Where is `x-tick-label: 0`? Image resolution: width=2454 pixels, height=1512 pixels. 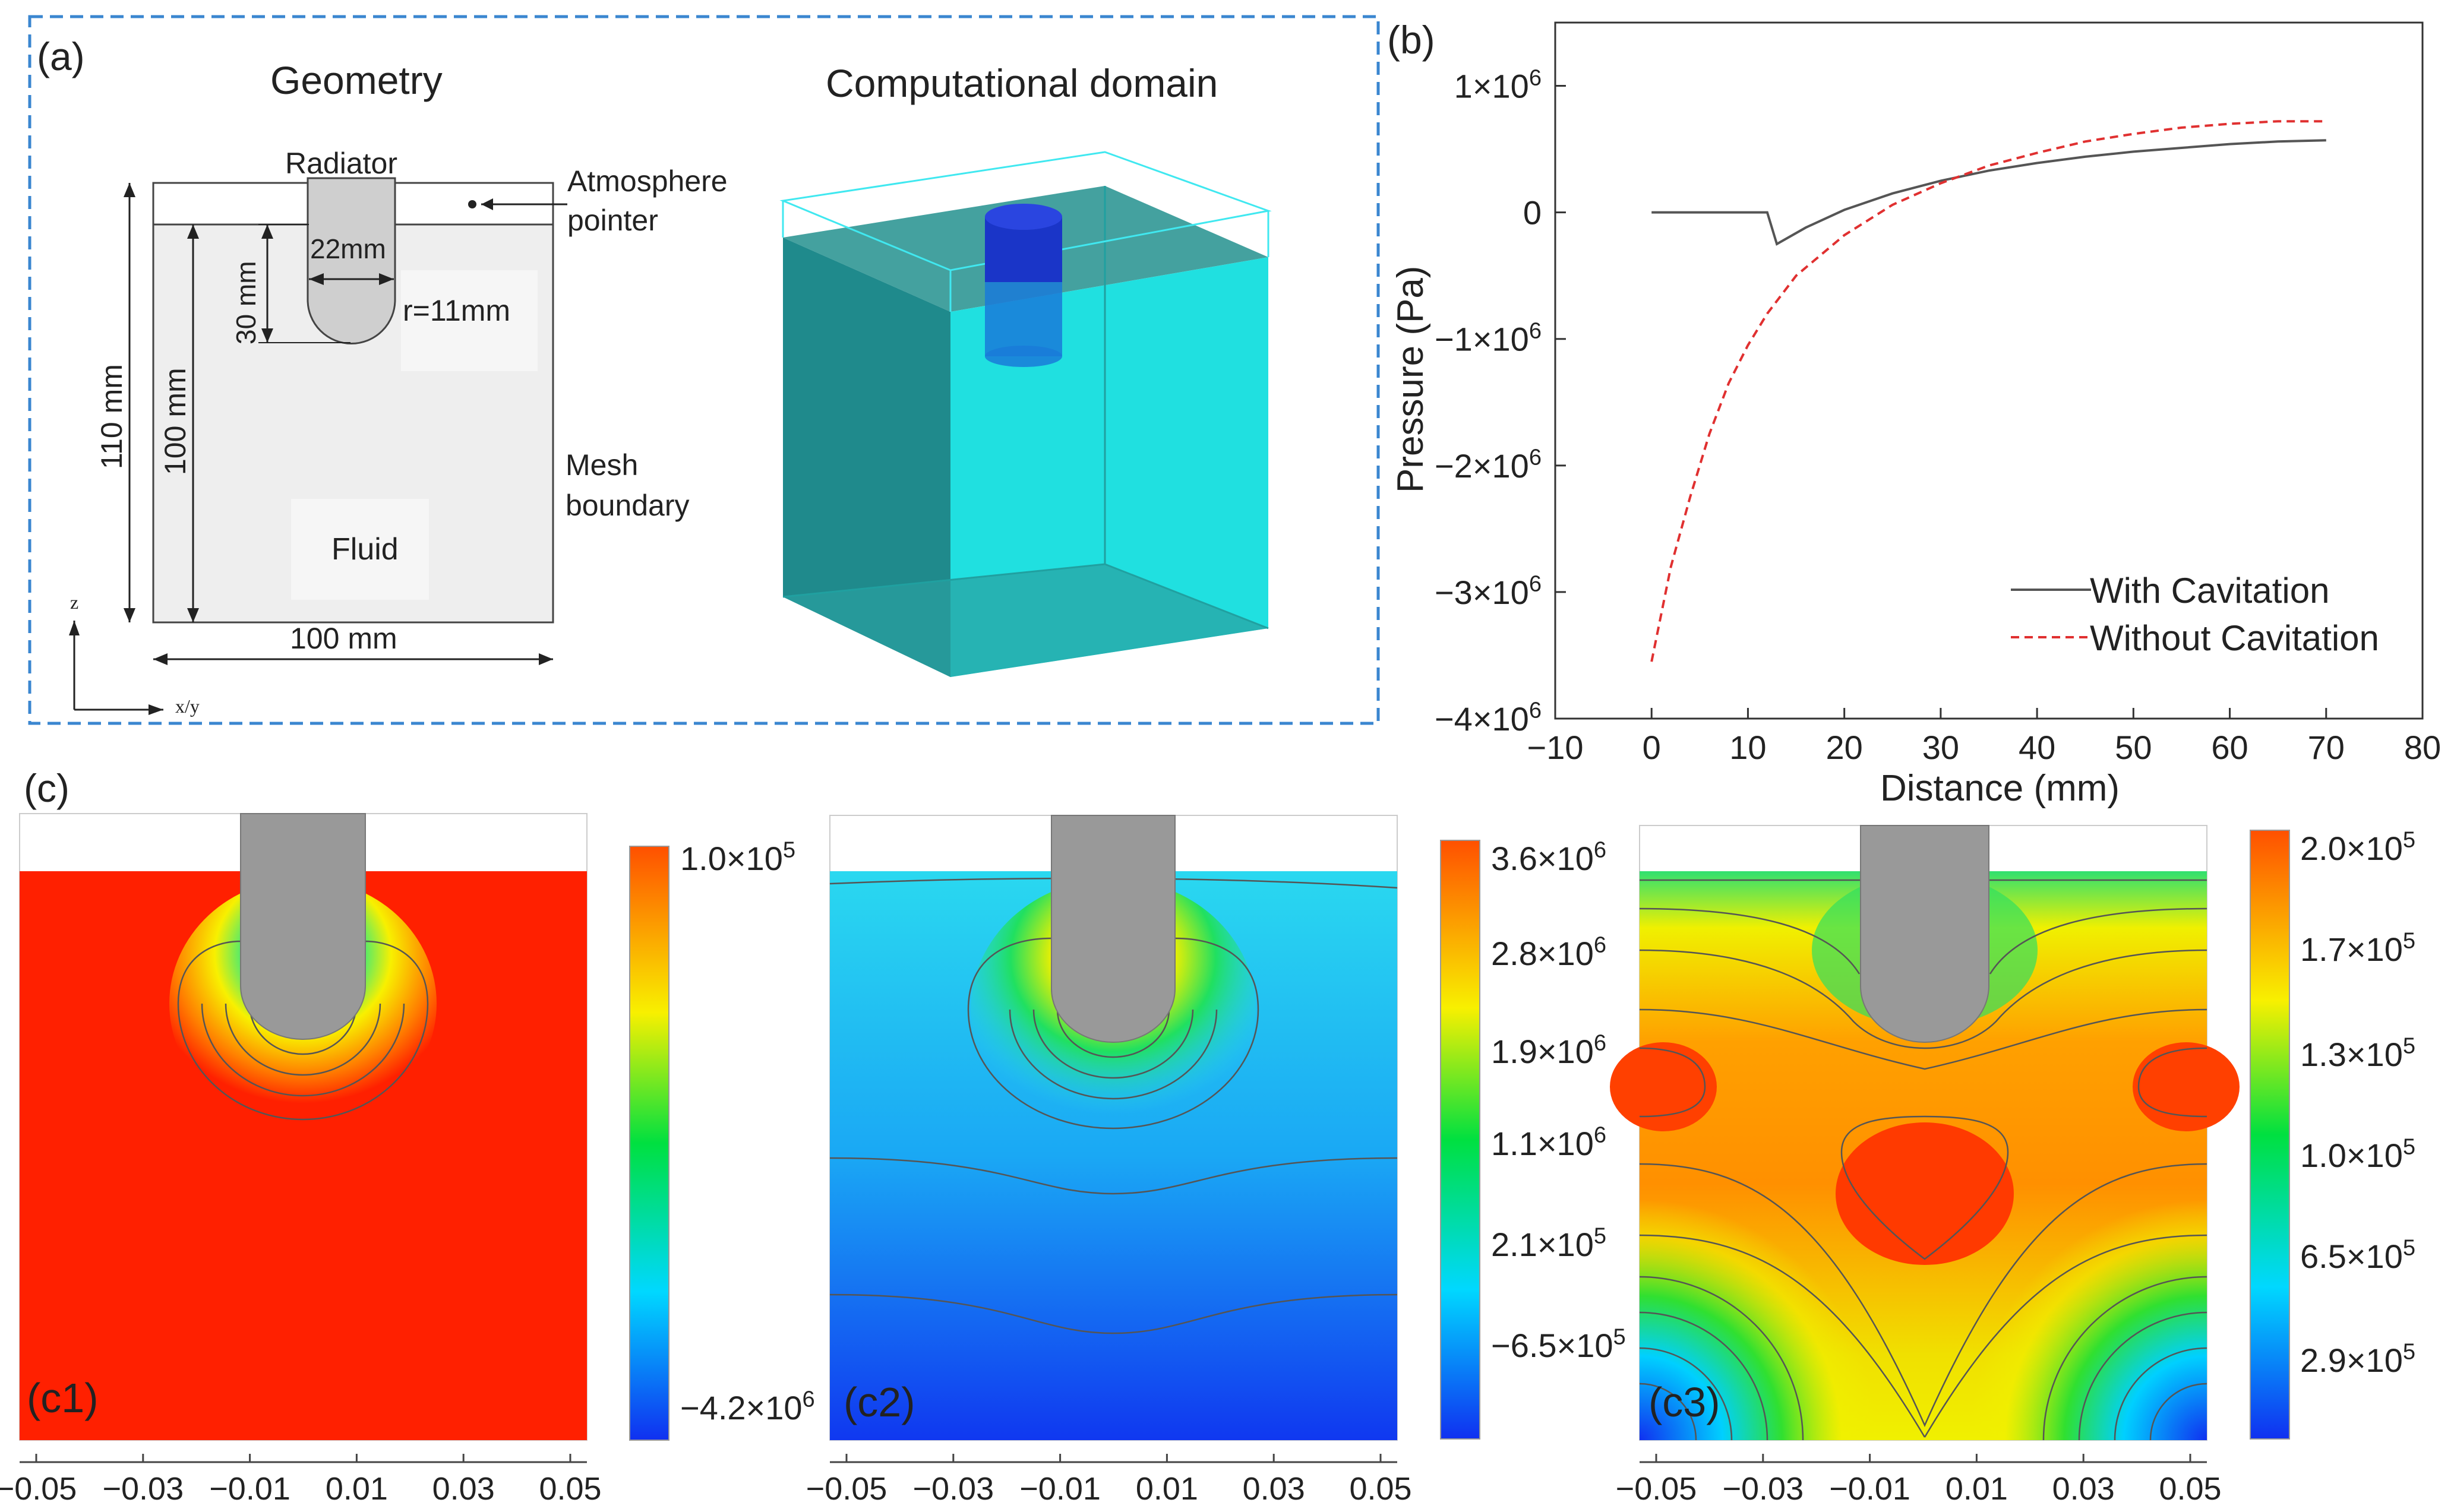
x-tick-label: 0 is located at coordinates (1652, 747).